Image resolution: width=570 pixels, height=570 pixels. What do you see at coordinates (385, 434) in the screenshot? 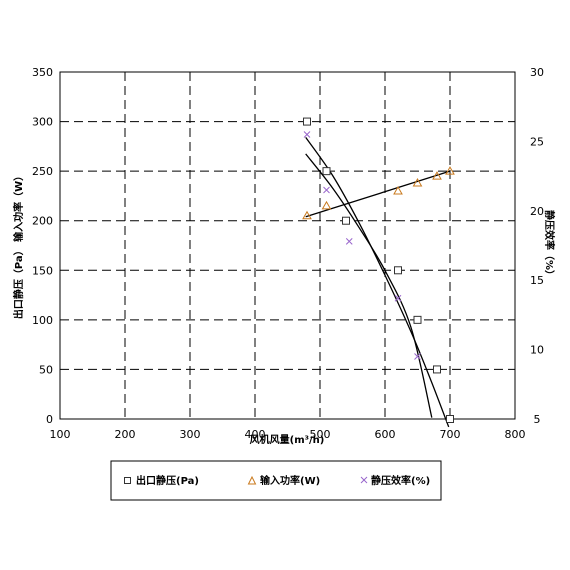
I see `x-tick-label: 600` at bounding box center [385, 434].